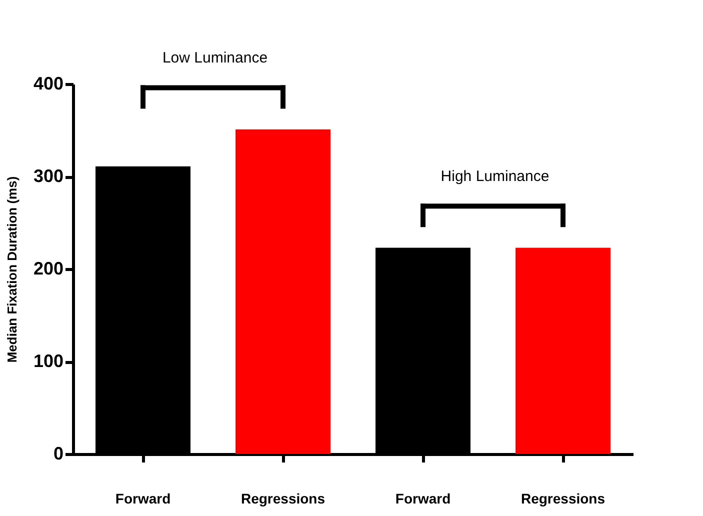 The height and width of the screenshot is (516, 703). What do you see at coordinates (215, 58) in the screenshot?
I see `text: Low Luminance` at bounding box center [215, 58].